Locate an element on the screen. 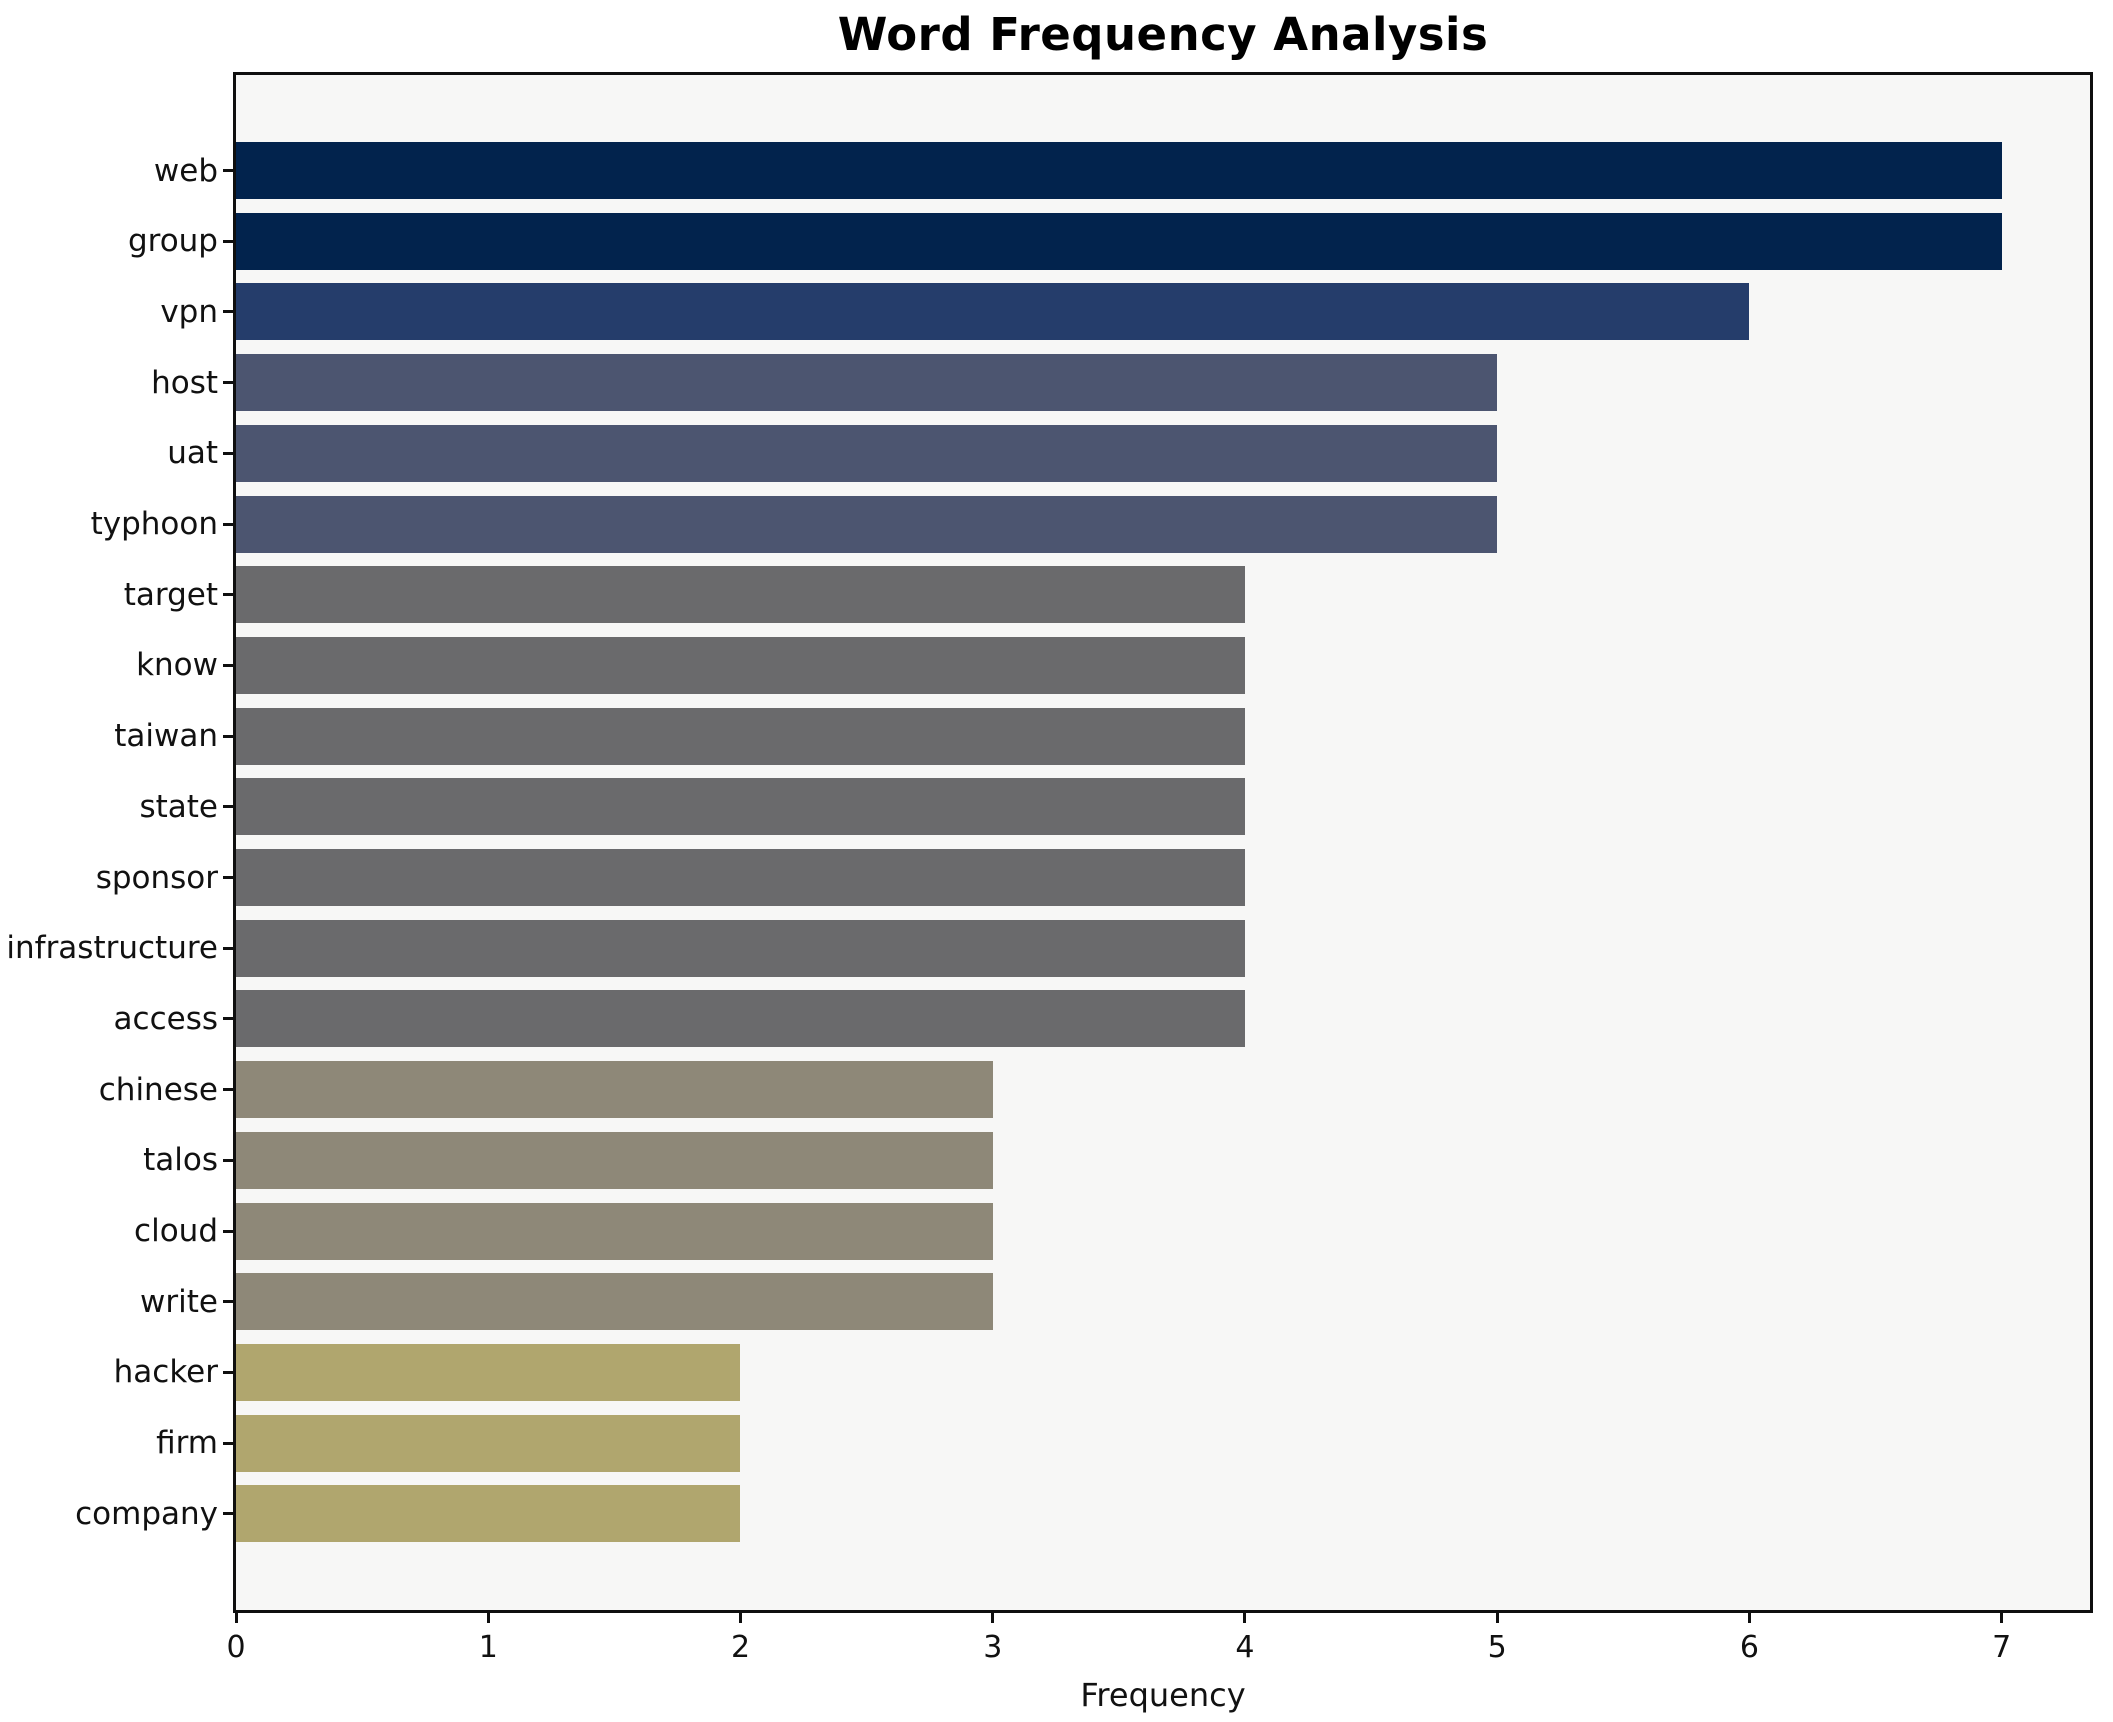 This screenshot has width=2113, height=1722. bar-vpn is located at coordinates (993, 312).